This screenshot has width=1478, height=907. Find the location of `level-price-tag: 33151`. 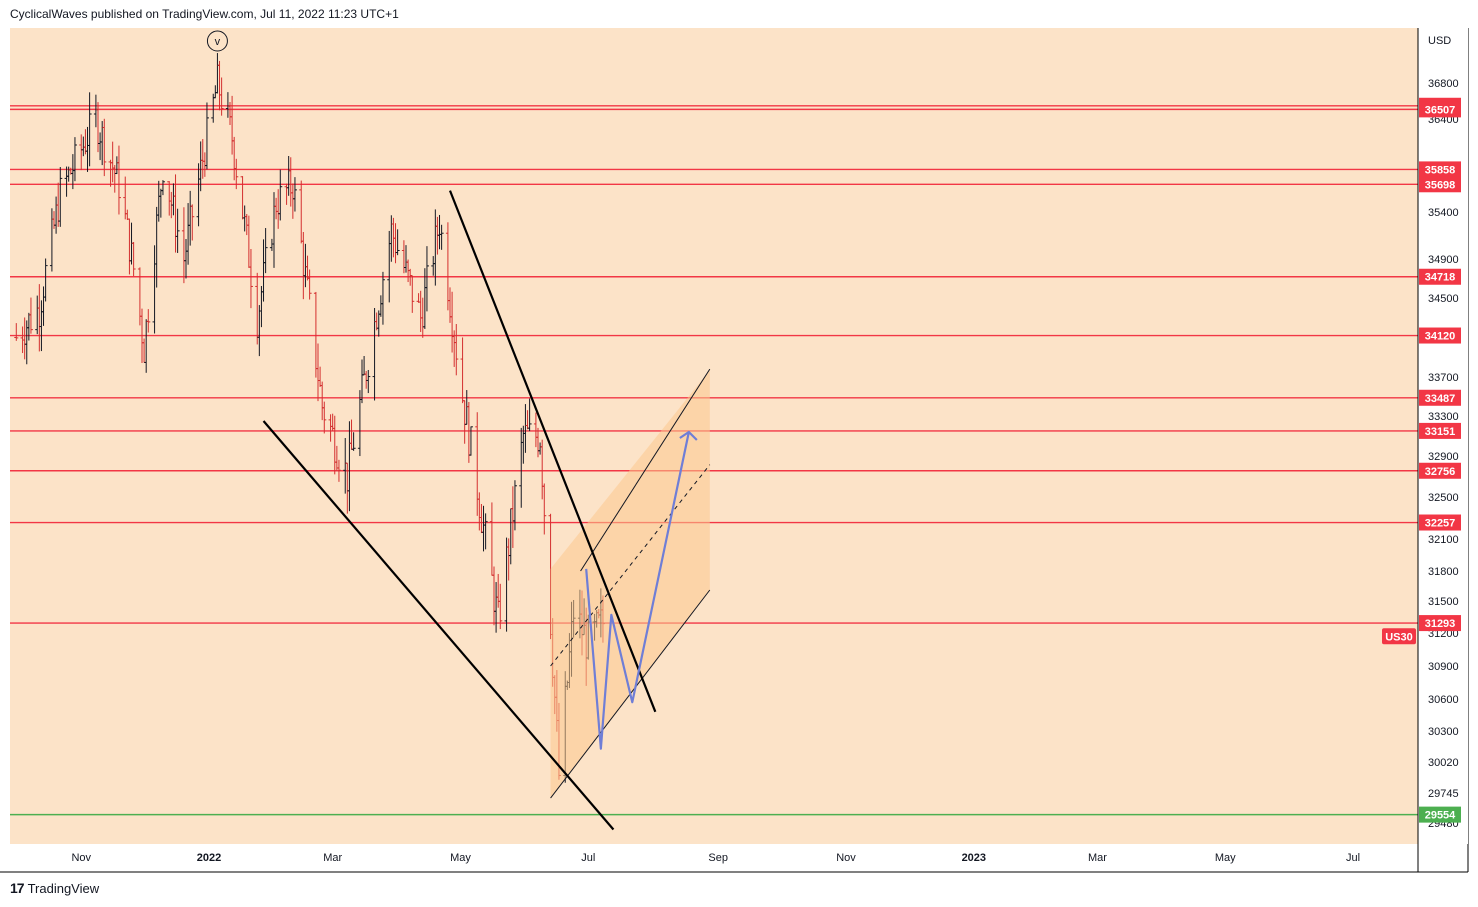

level-price-tag: 33151 is located at coordinates (1440, 430).